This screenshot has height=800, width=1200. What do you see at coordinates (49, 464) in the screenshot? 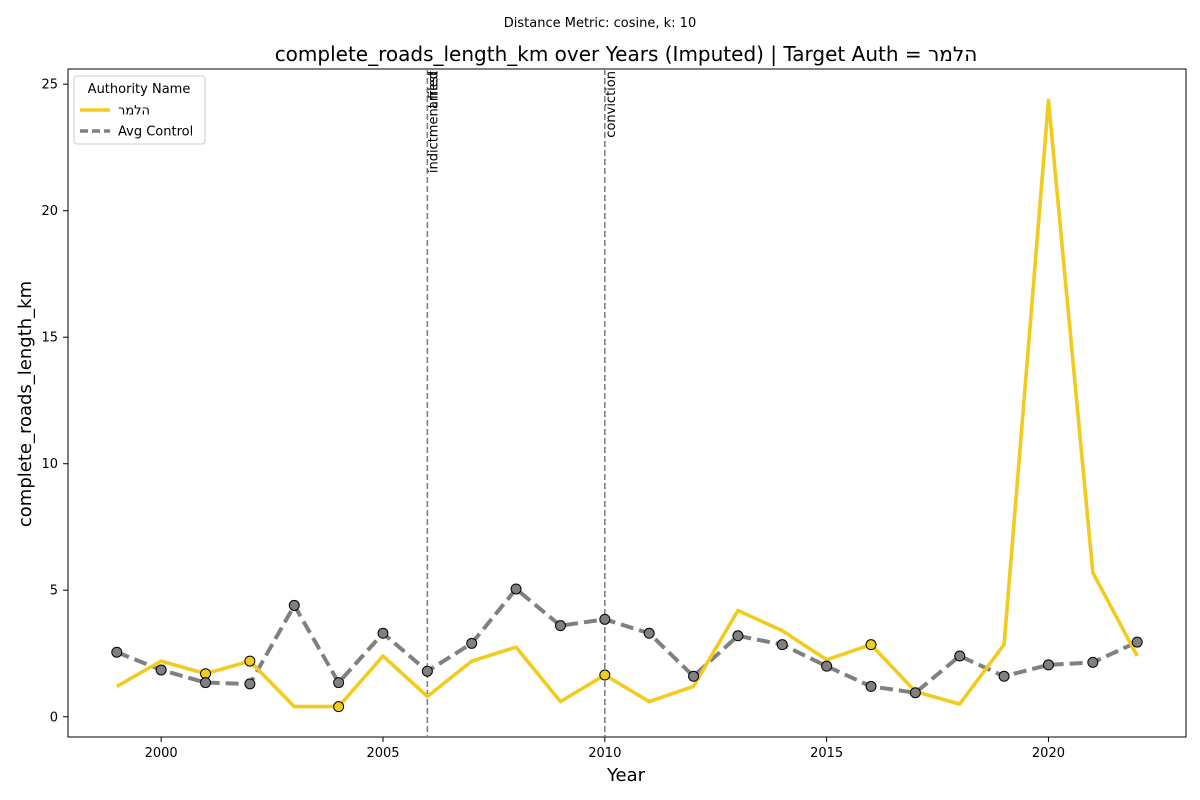
I see `y-tick-label-10: 10` at bounding box center [49, 464].